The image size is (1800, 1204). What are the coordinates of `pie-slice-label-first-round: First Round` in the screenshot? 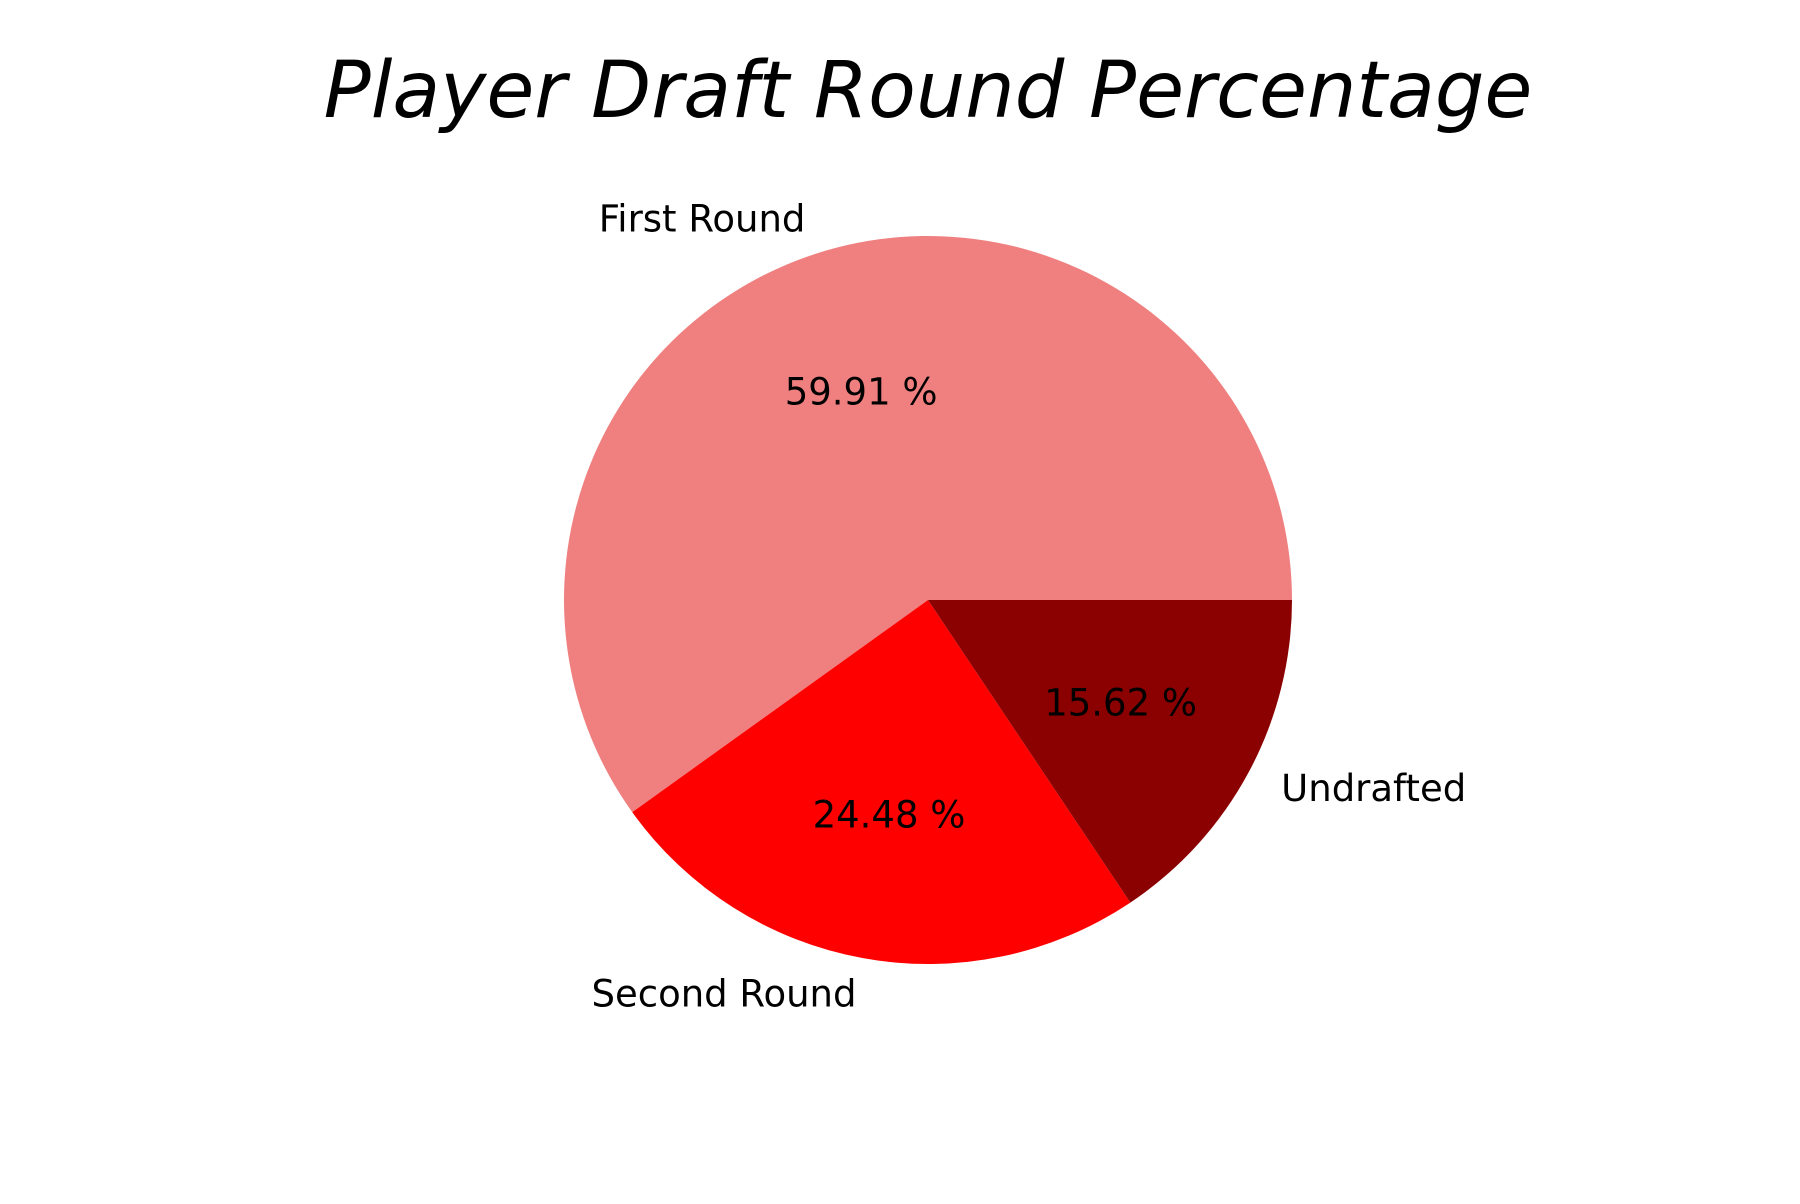 It's located at (702, 218).